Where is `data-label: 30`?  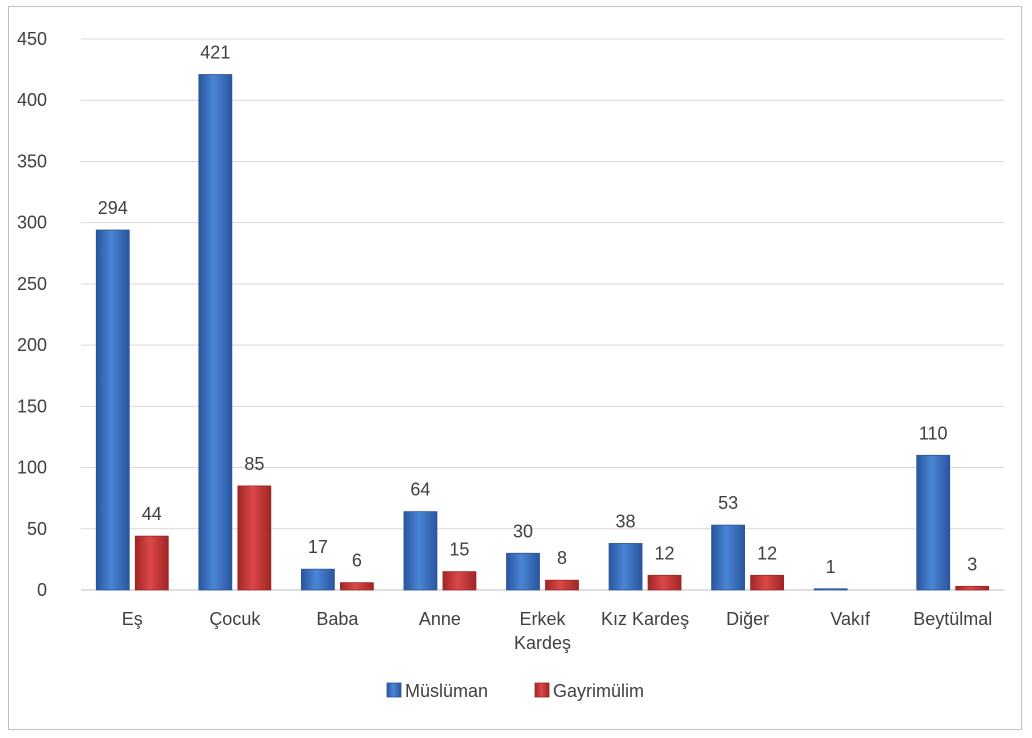
data-label: 30 is located at coordinates (523, 531).